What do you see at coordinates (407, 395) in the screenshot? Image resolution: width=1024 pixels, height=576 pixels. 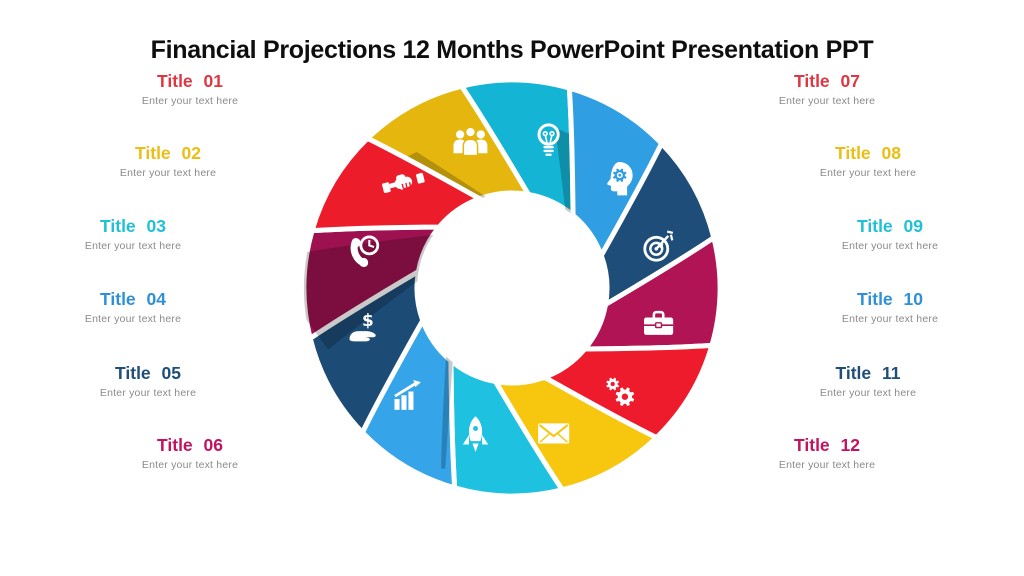 I see `growth-chart-icon` at bounding box center [407, 395].